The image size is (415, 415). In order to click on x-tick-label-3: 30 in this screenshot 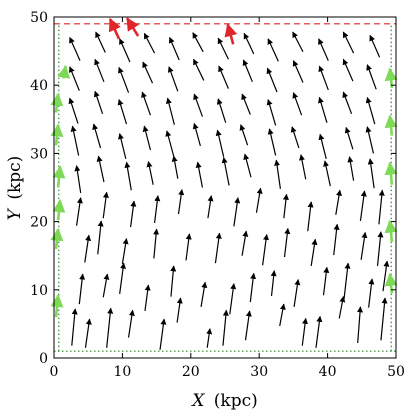, I will do `click(259, 372)`.